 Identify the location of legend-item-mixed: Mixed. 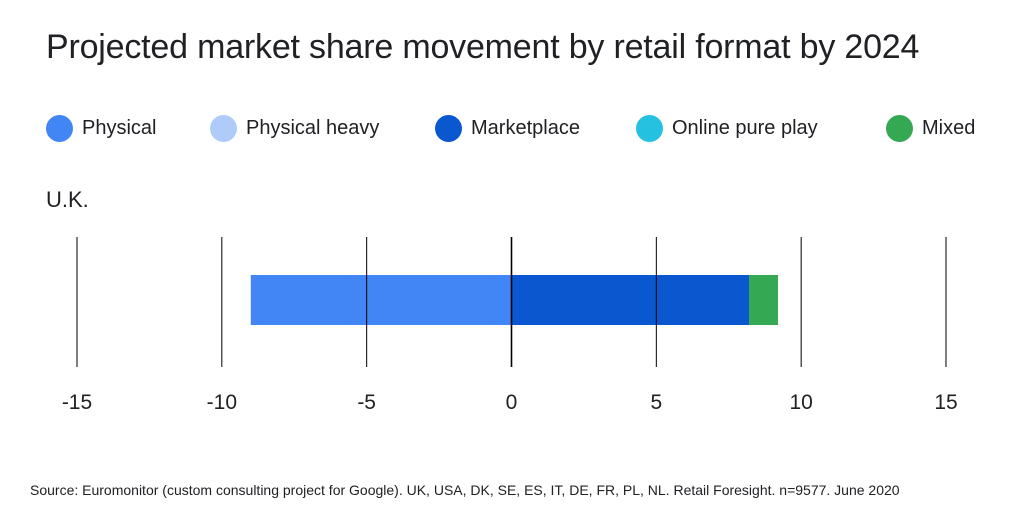
(930, 128).